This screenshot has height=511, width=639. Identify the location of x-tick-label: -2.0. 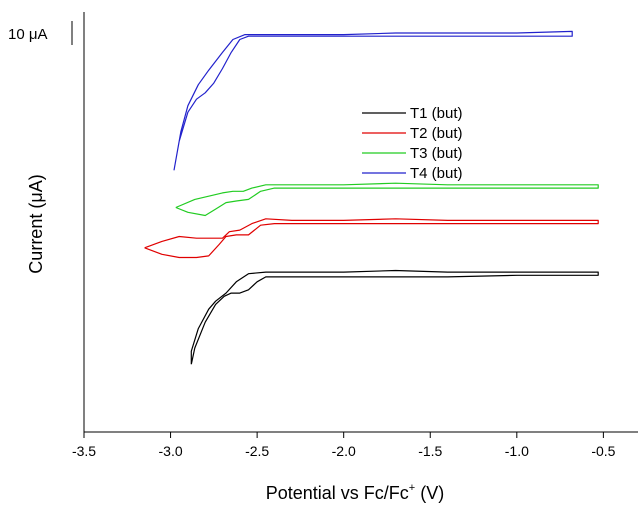
(344, 451).